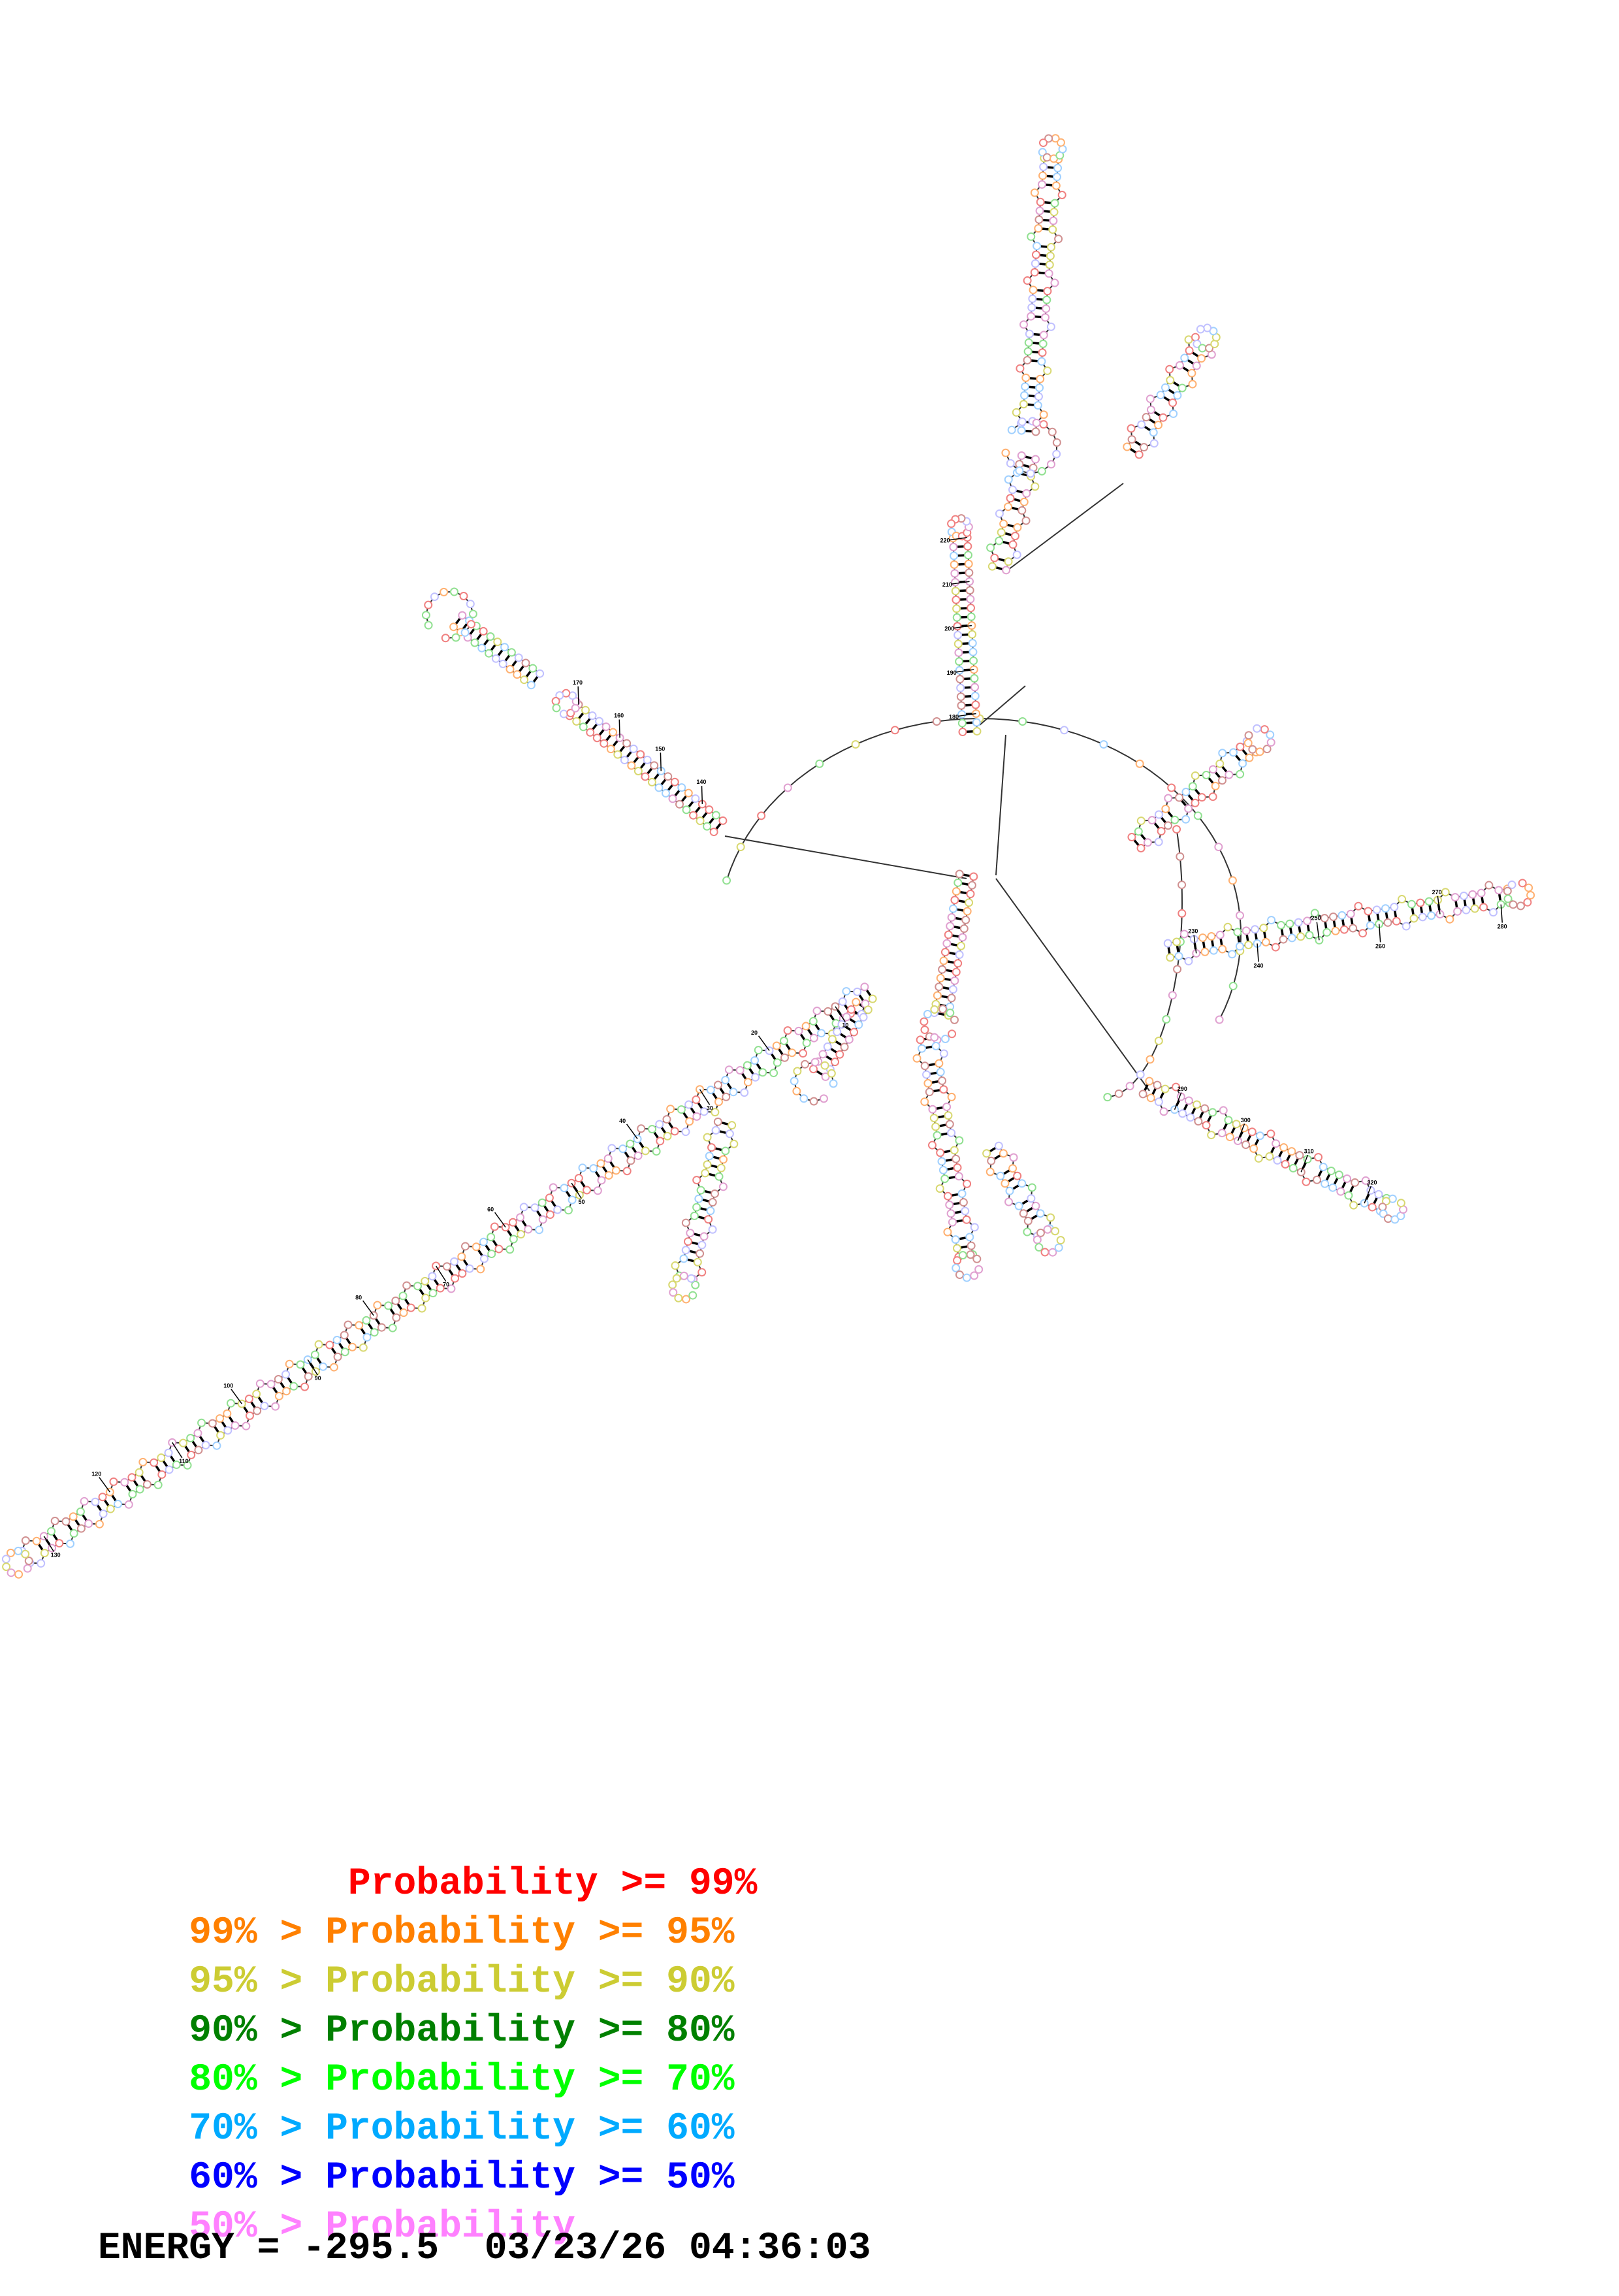 Image resolution: width=1619 pixels, height=2296 pixels. I want to click on position-label: 240, so click(1258, 965).